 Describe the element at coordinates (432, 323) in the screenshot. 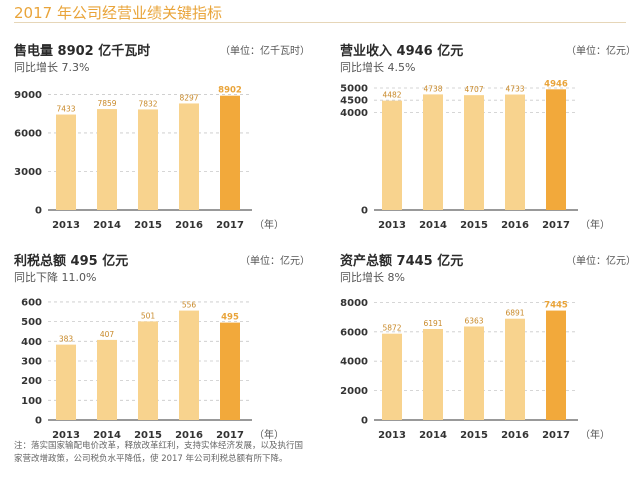

I see `bar-value-label: 6191` at that location.